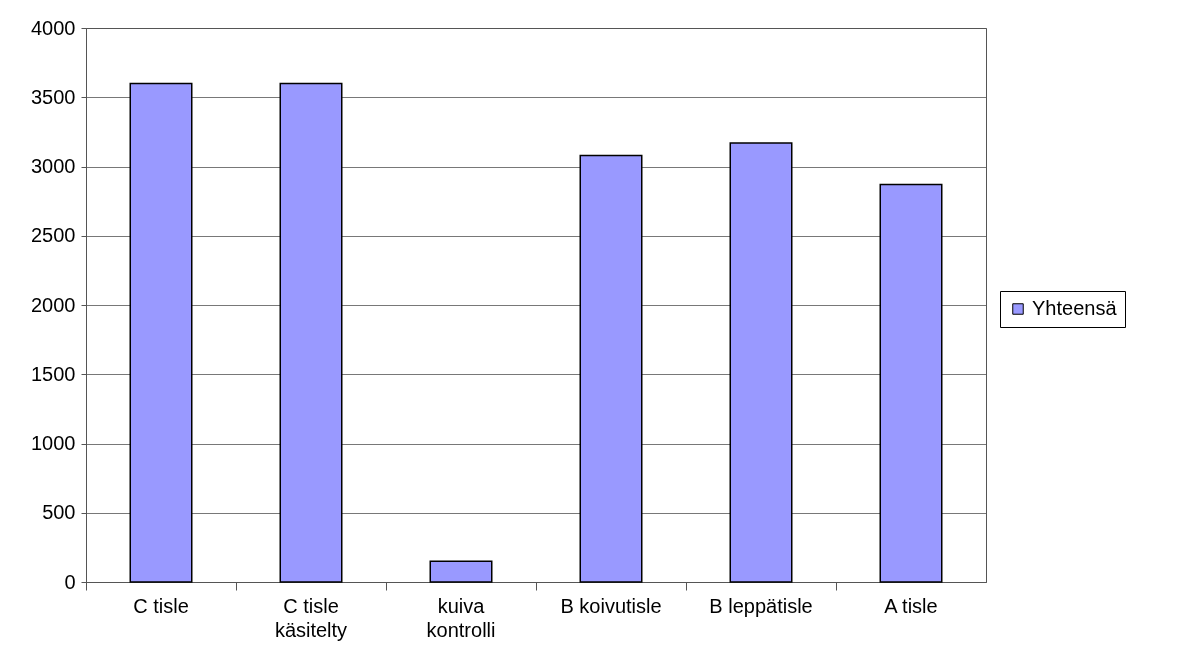 This screenshot has width=1181, height=655. What do you see at coordinates (53, 235) in the screenshot?
I see `y-tick-label: 2500` at bounding box center [53, 235].